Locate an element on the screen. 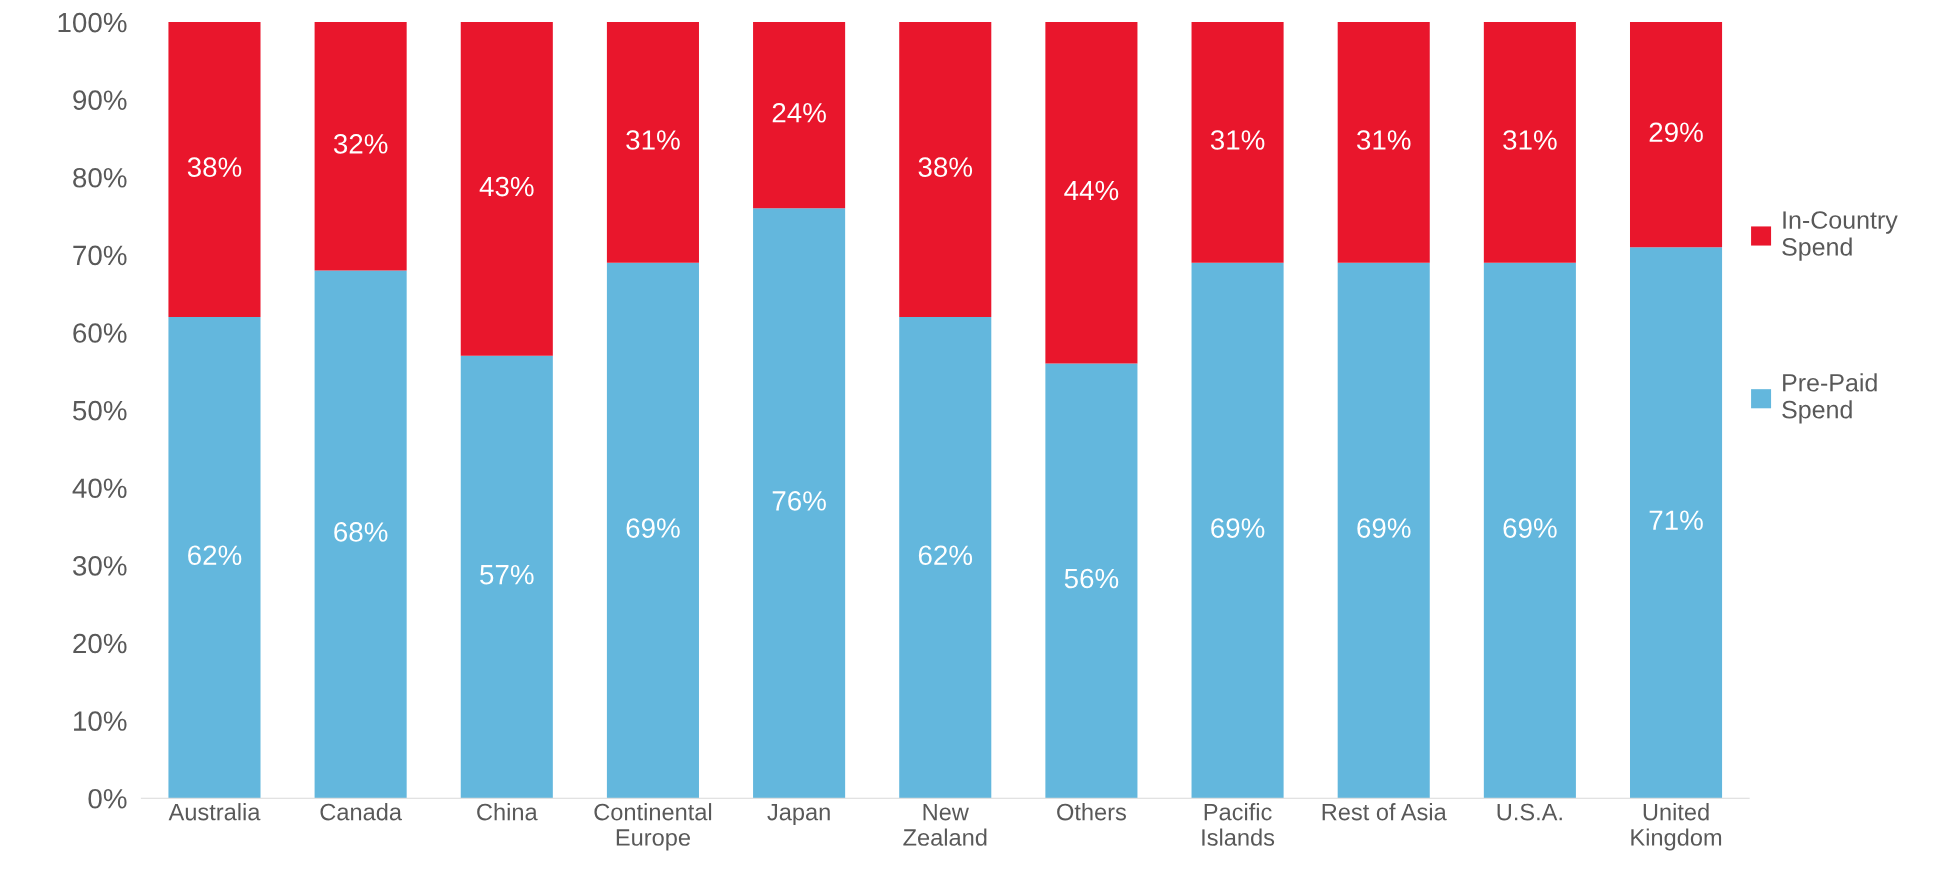 Image resolution: width=1937 pixels, height=882 pixels. x-tick-label: United Kingdom is located at coordinates (1676, 827).